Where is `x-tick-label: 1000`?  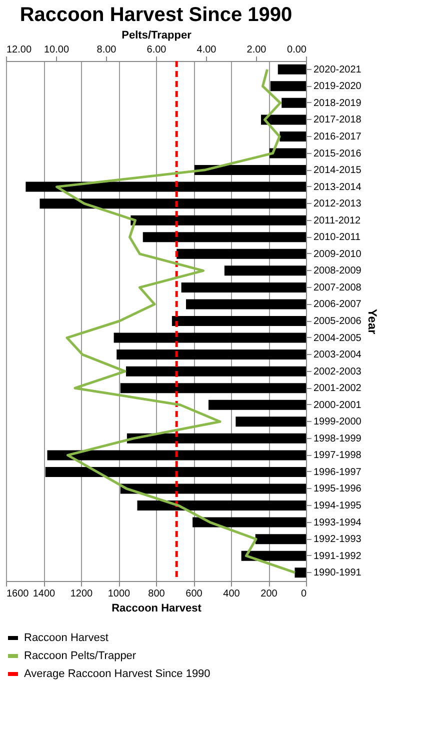
x-tick-label: 1000 is located at coordinates (119, 594).